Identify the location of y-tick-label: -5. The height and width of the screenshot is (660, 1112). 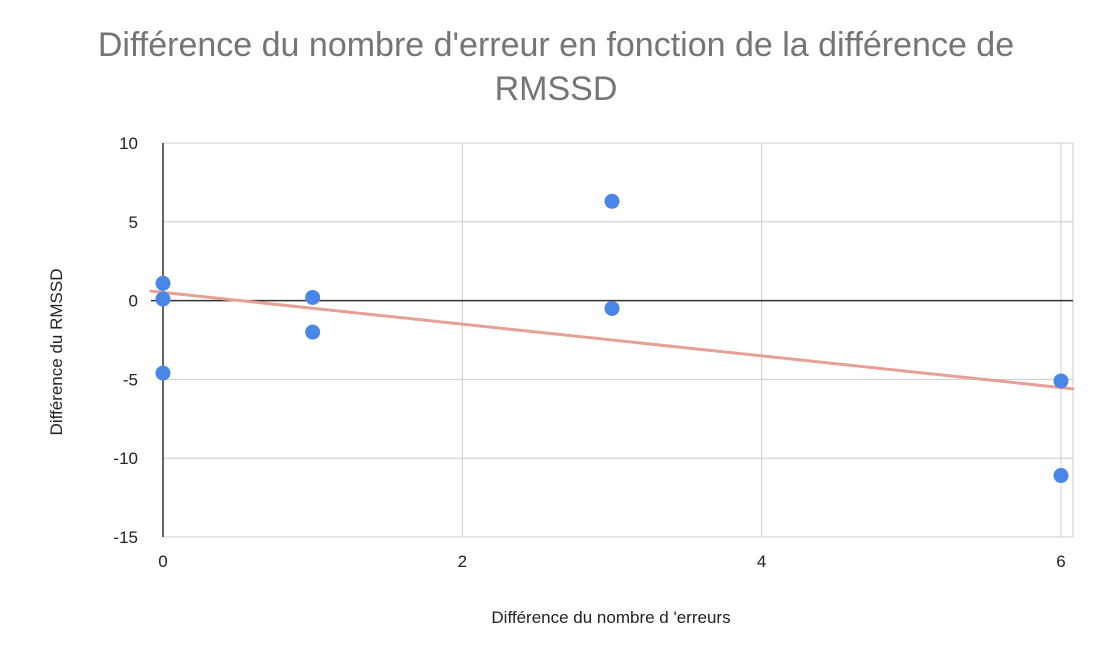
(130, 379).